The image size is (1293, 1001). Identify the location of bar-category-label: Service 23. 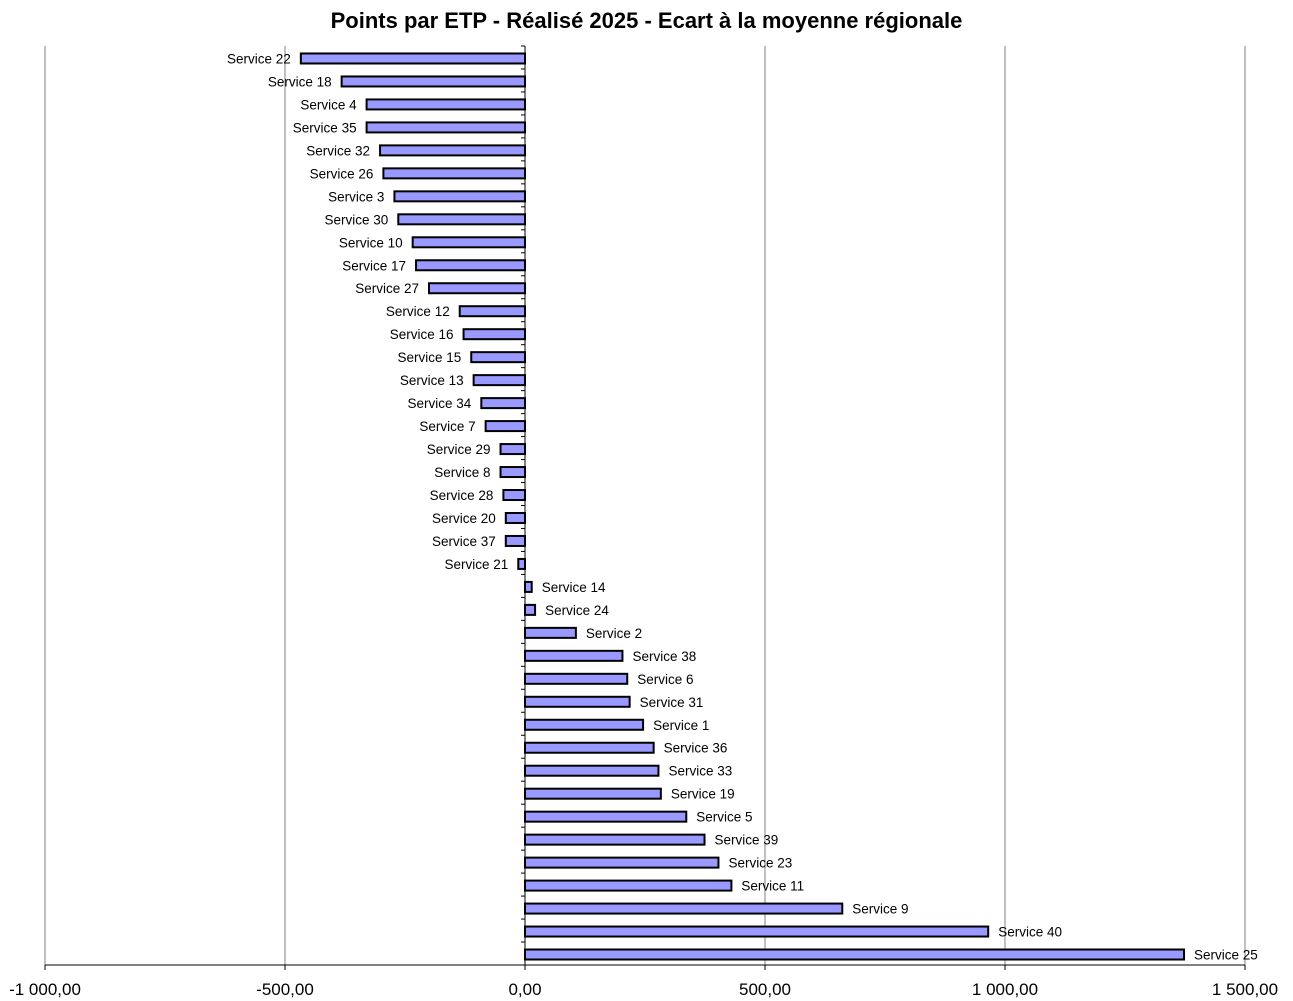
(760, 863).